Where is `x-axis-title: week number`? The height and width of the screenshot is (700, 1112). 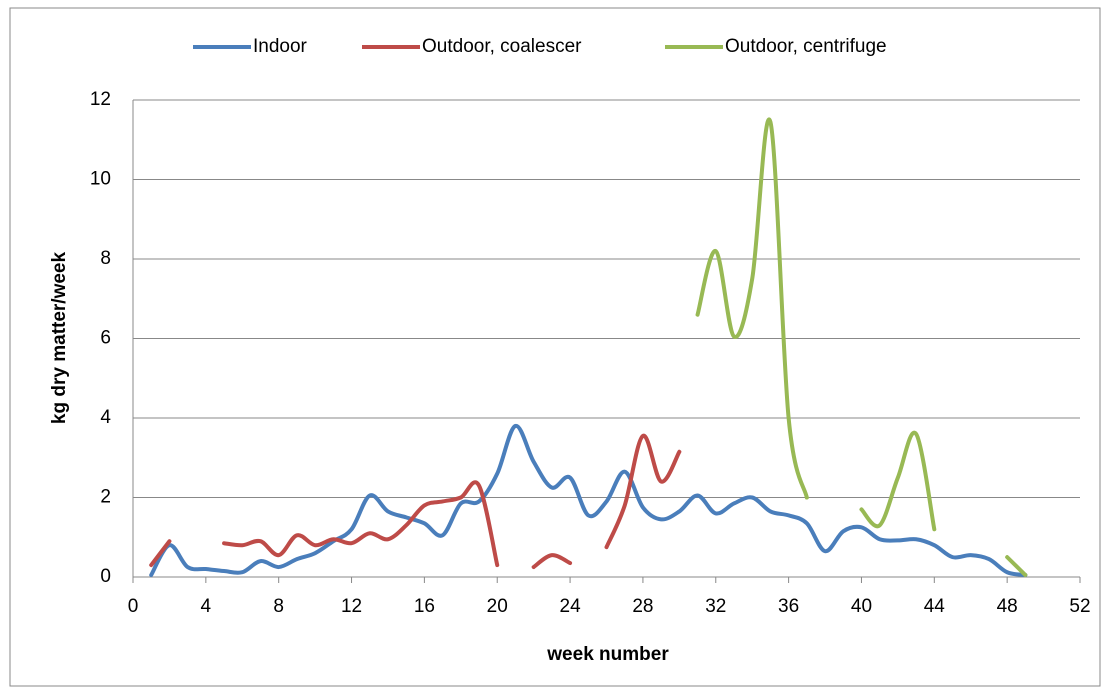
x-axis-title: week number is located at coordinates (607, 654).